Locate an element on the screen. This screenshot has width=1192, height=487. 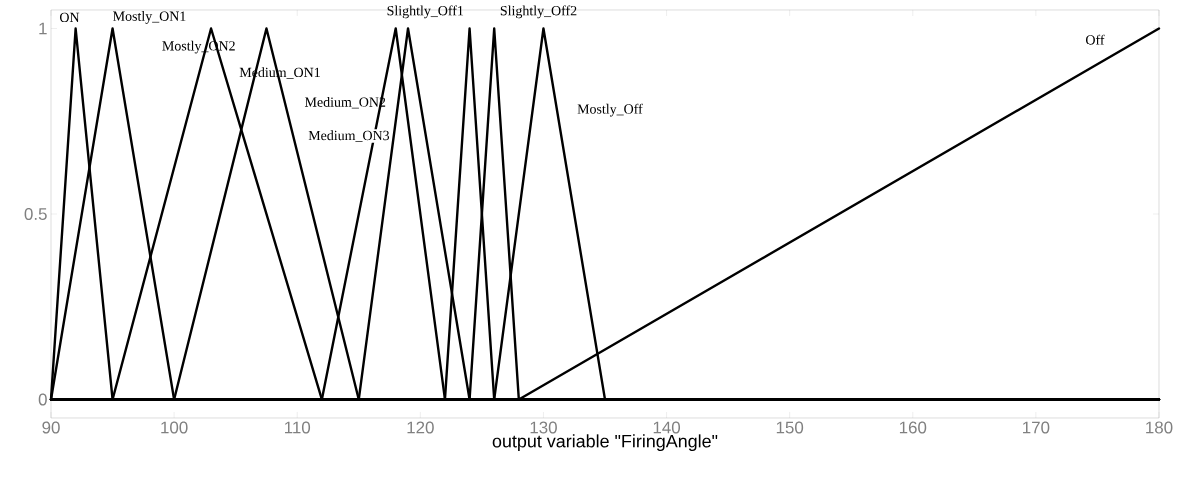
series-label: Medium_ON3 is located at coordinates (349, 136).